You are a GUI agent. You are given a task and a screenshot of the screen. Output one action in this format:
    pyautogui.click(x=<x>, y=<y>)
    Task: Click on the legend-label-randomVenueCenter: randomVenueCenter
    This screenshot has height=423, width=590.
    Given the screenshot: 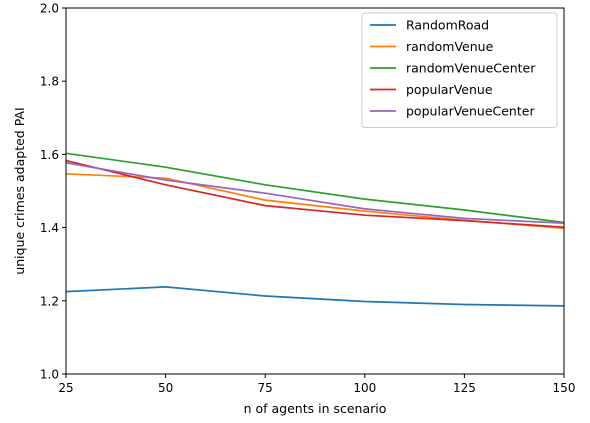 What is the action you would take?
    pyautogui.click(x=471, y=68)
    